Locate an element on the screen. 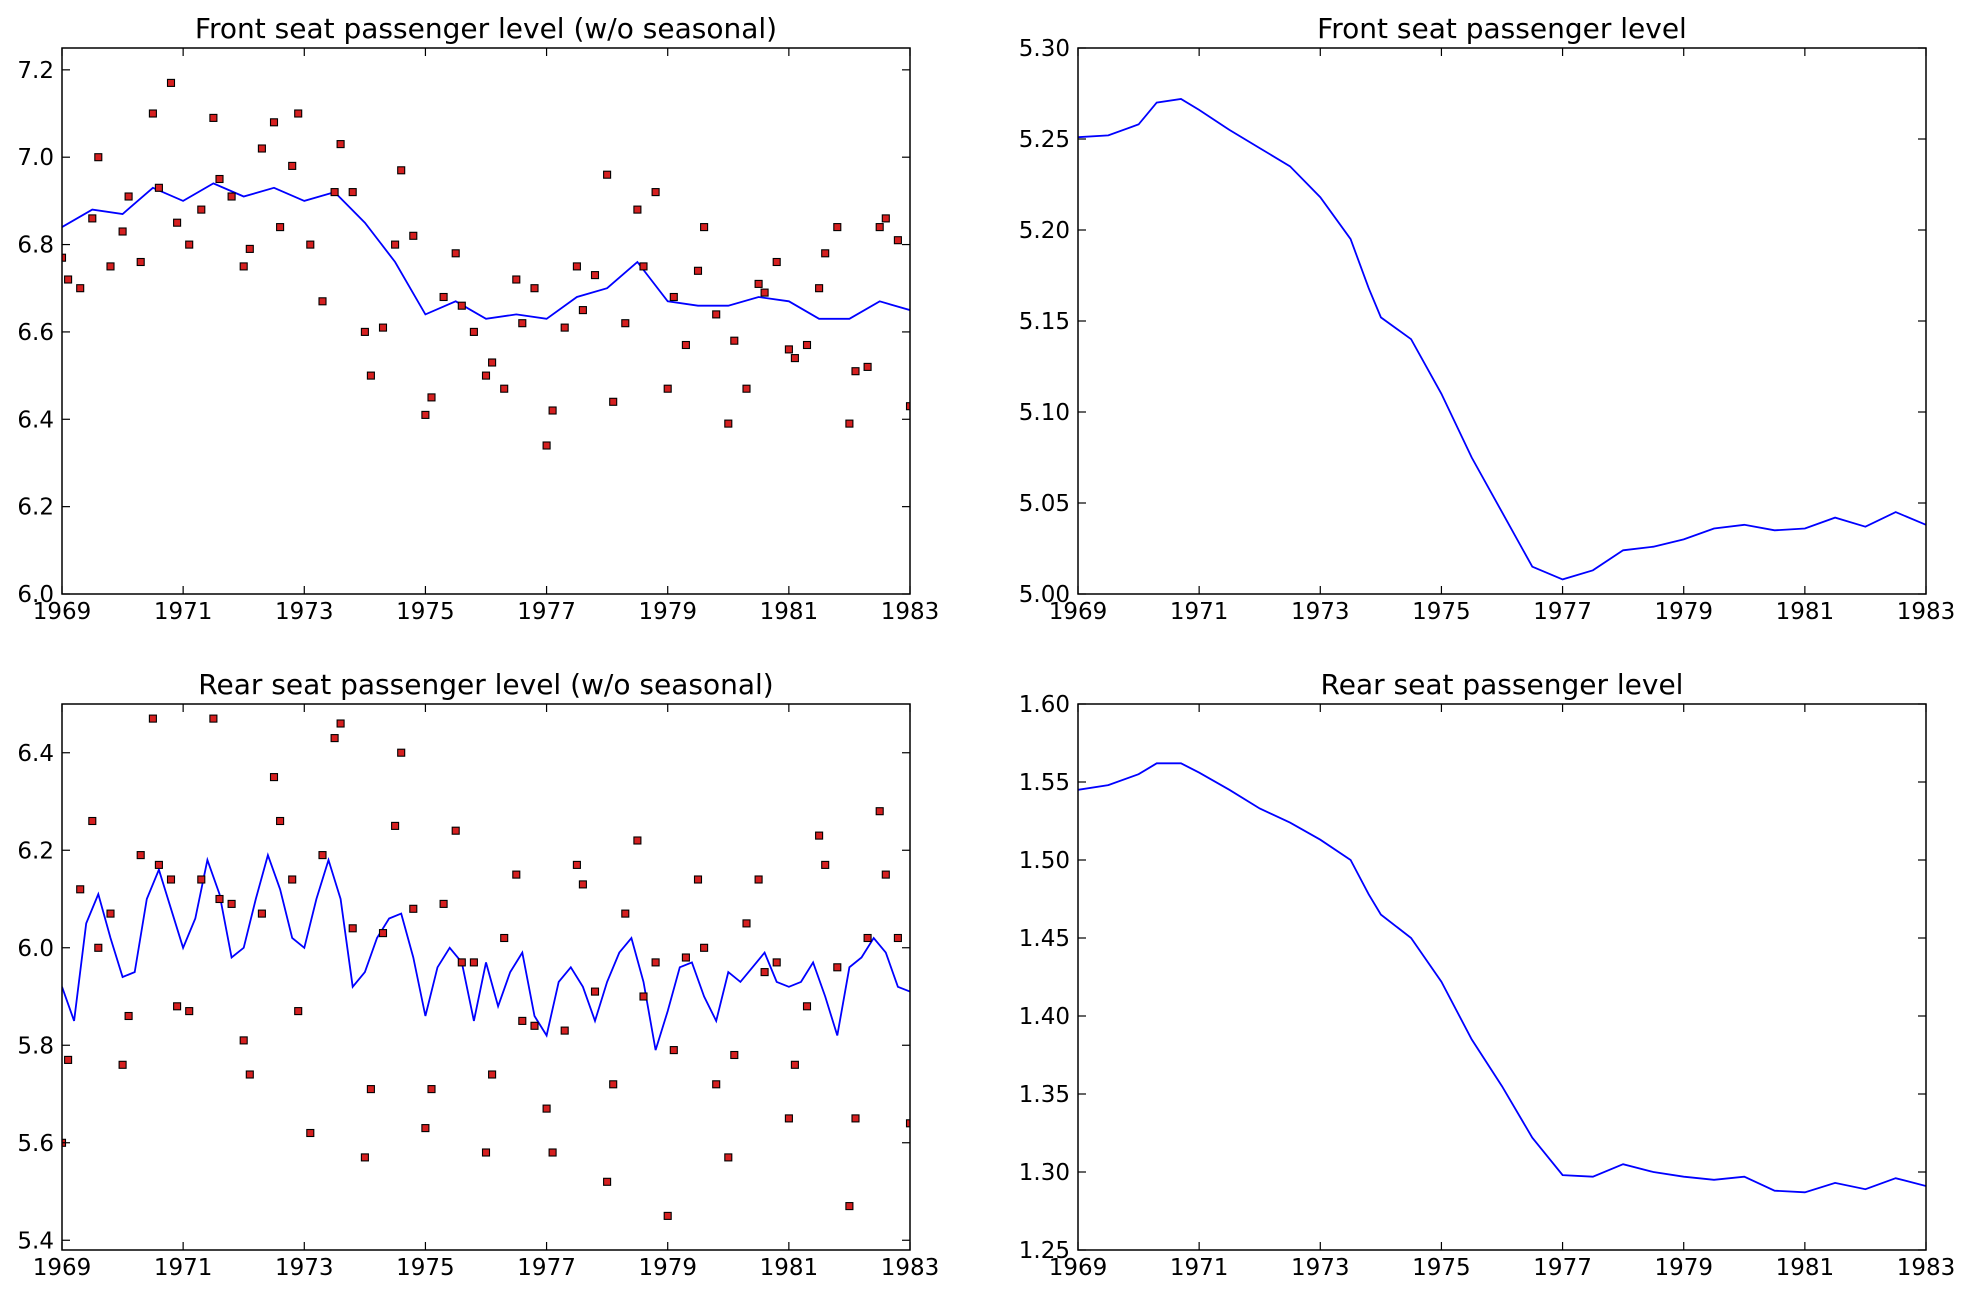  y-tick-label: 1.25 is located at coordinates (1044, 1251).